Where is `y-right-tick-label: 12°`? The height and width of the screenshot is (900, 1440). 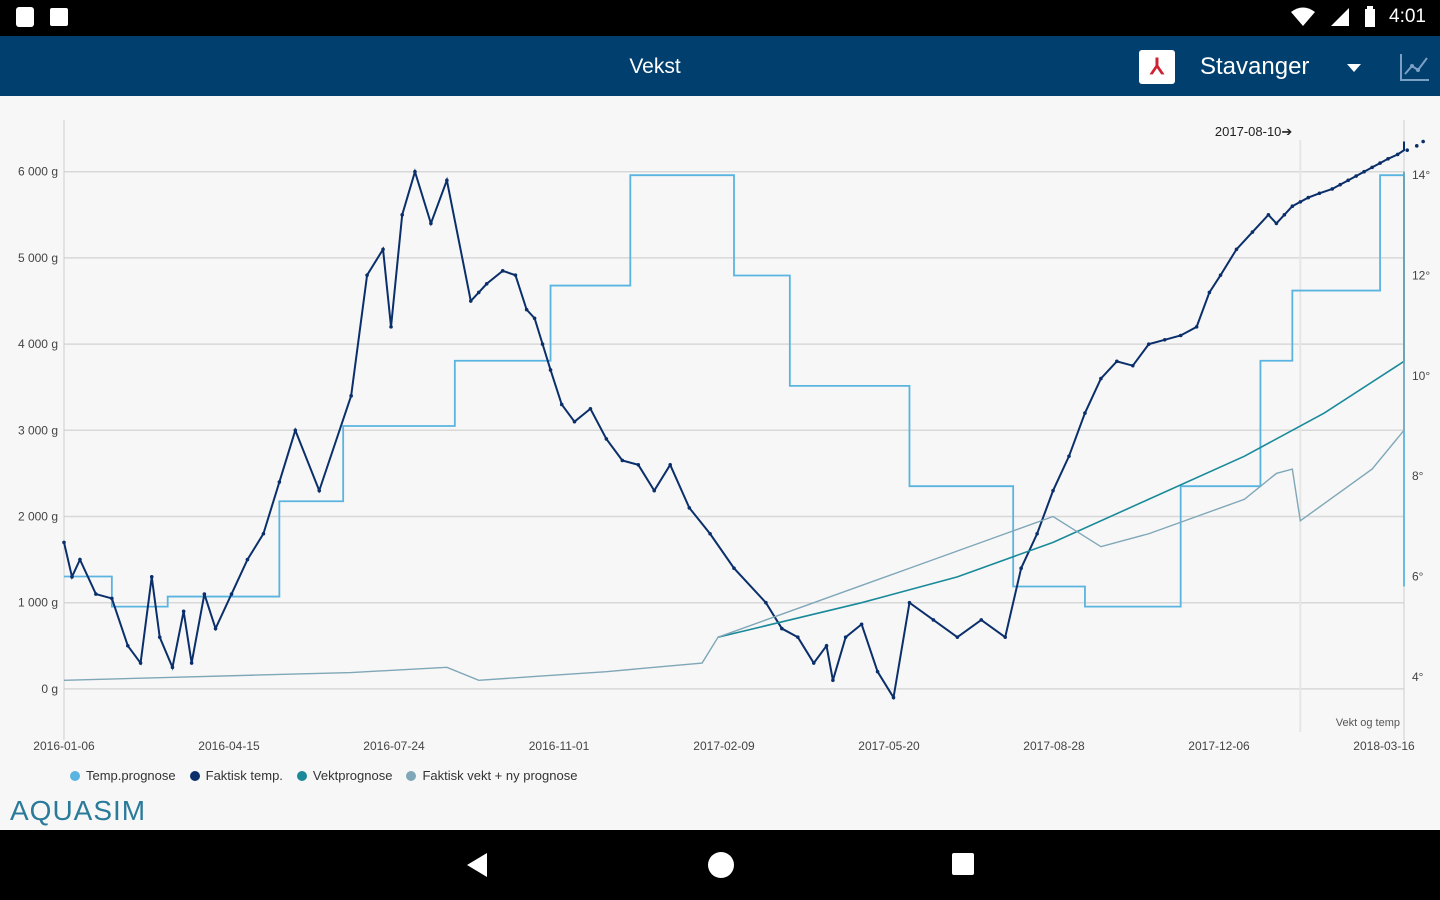 y-right-tick-label: 12° is located at coordinates (1421, 276).